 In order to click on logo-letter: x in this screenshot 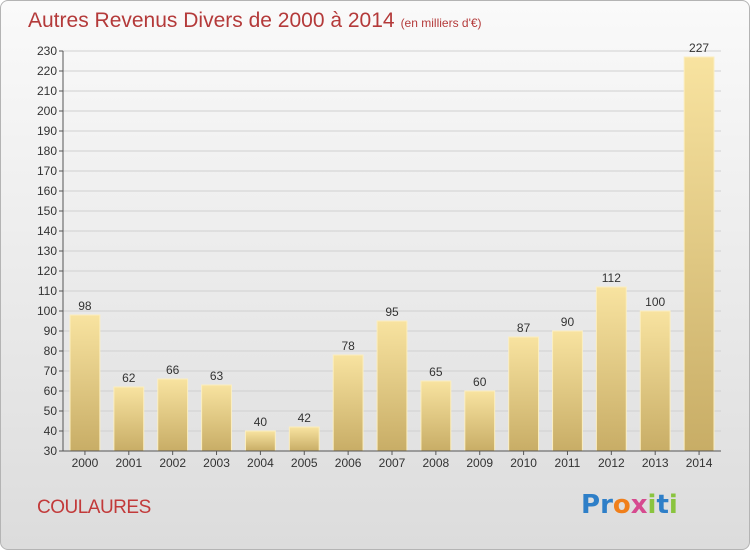, I will do `click(639, 505)`.